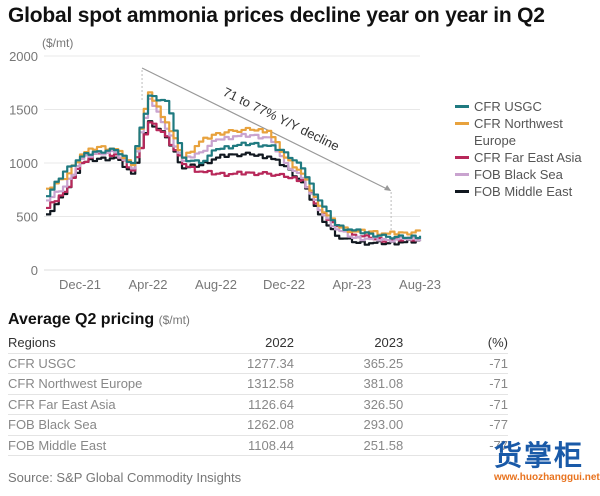 The image size is (600, 496). I want to click on value-2023: 251.58, so click(383, 445).